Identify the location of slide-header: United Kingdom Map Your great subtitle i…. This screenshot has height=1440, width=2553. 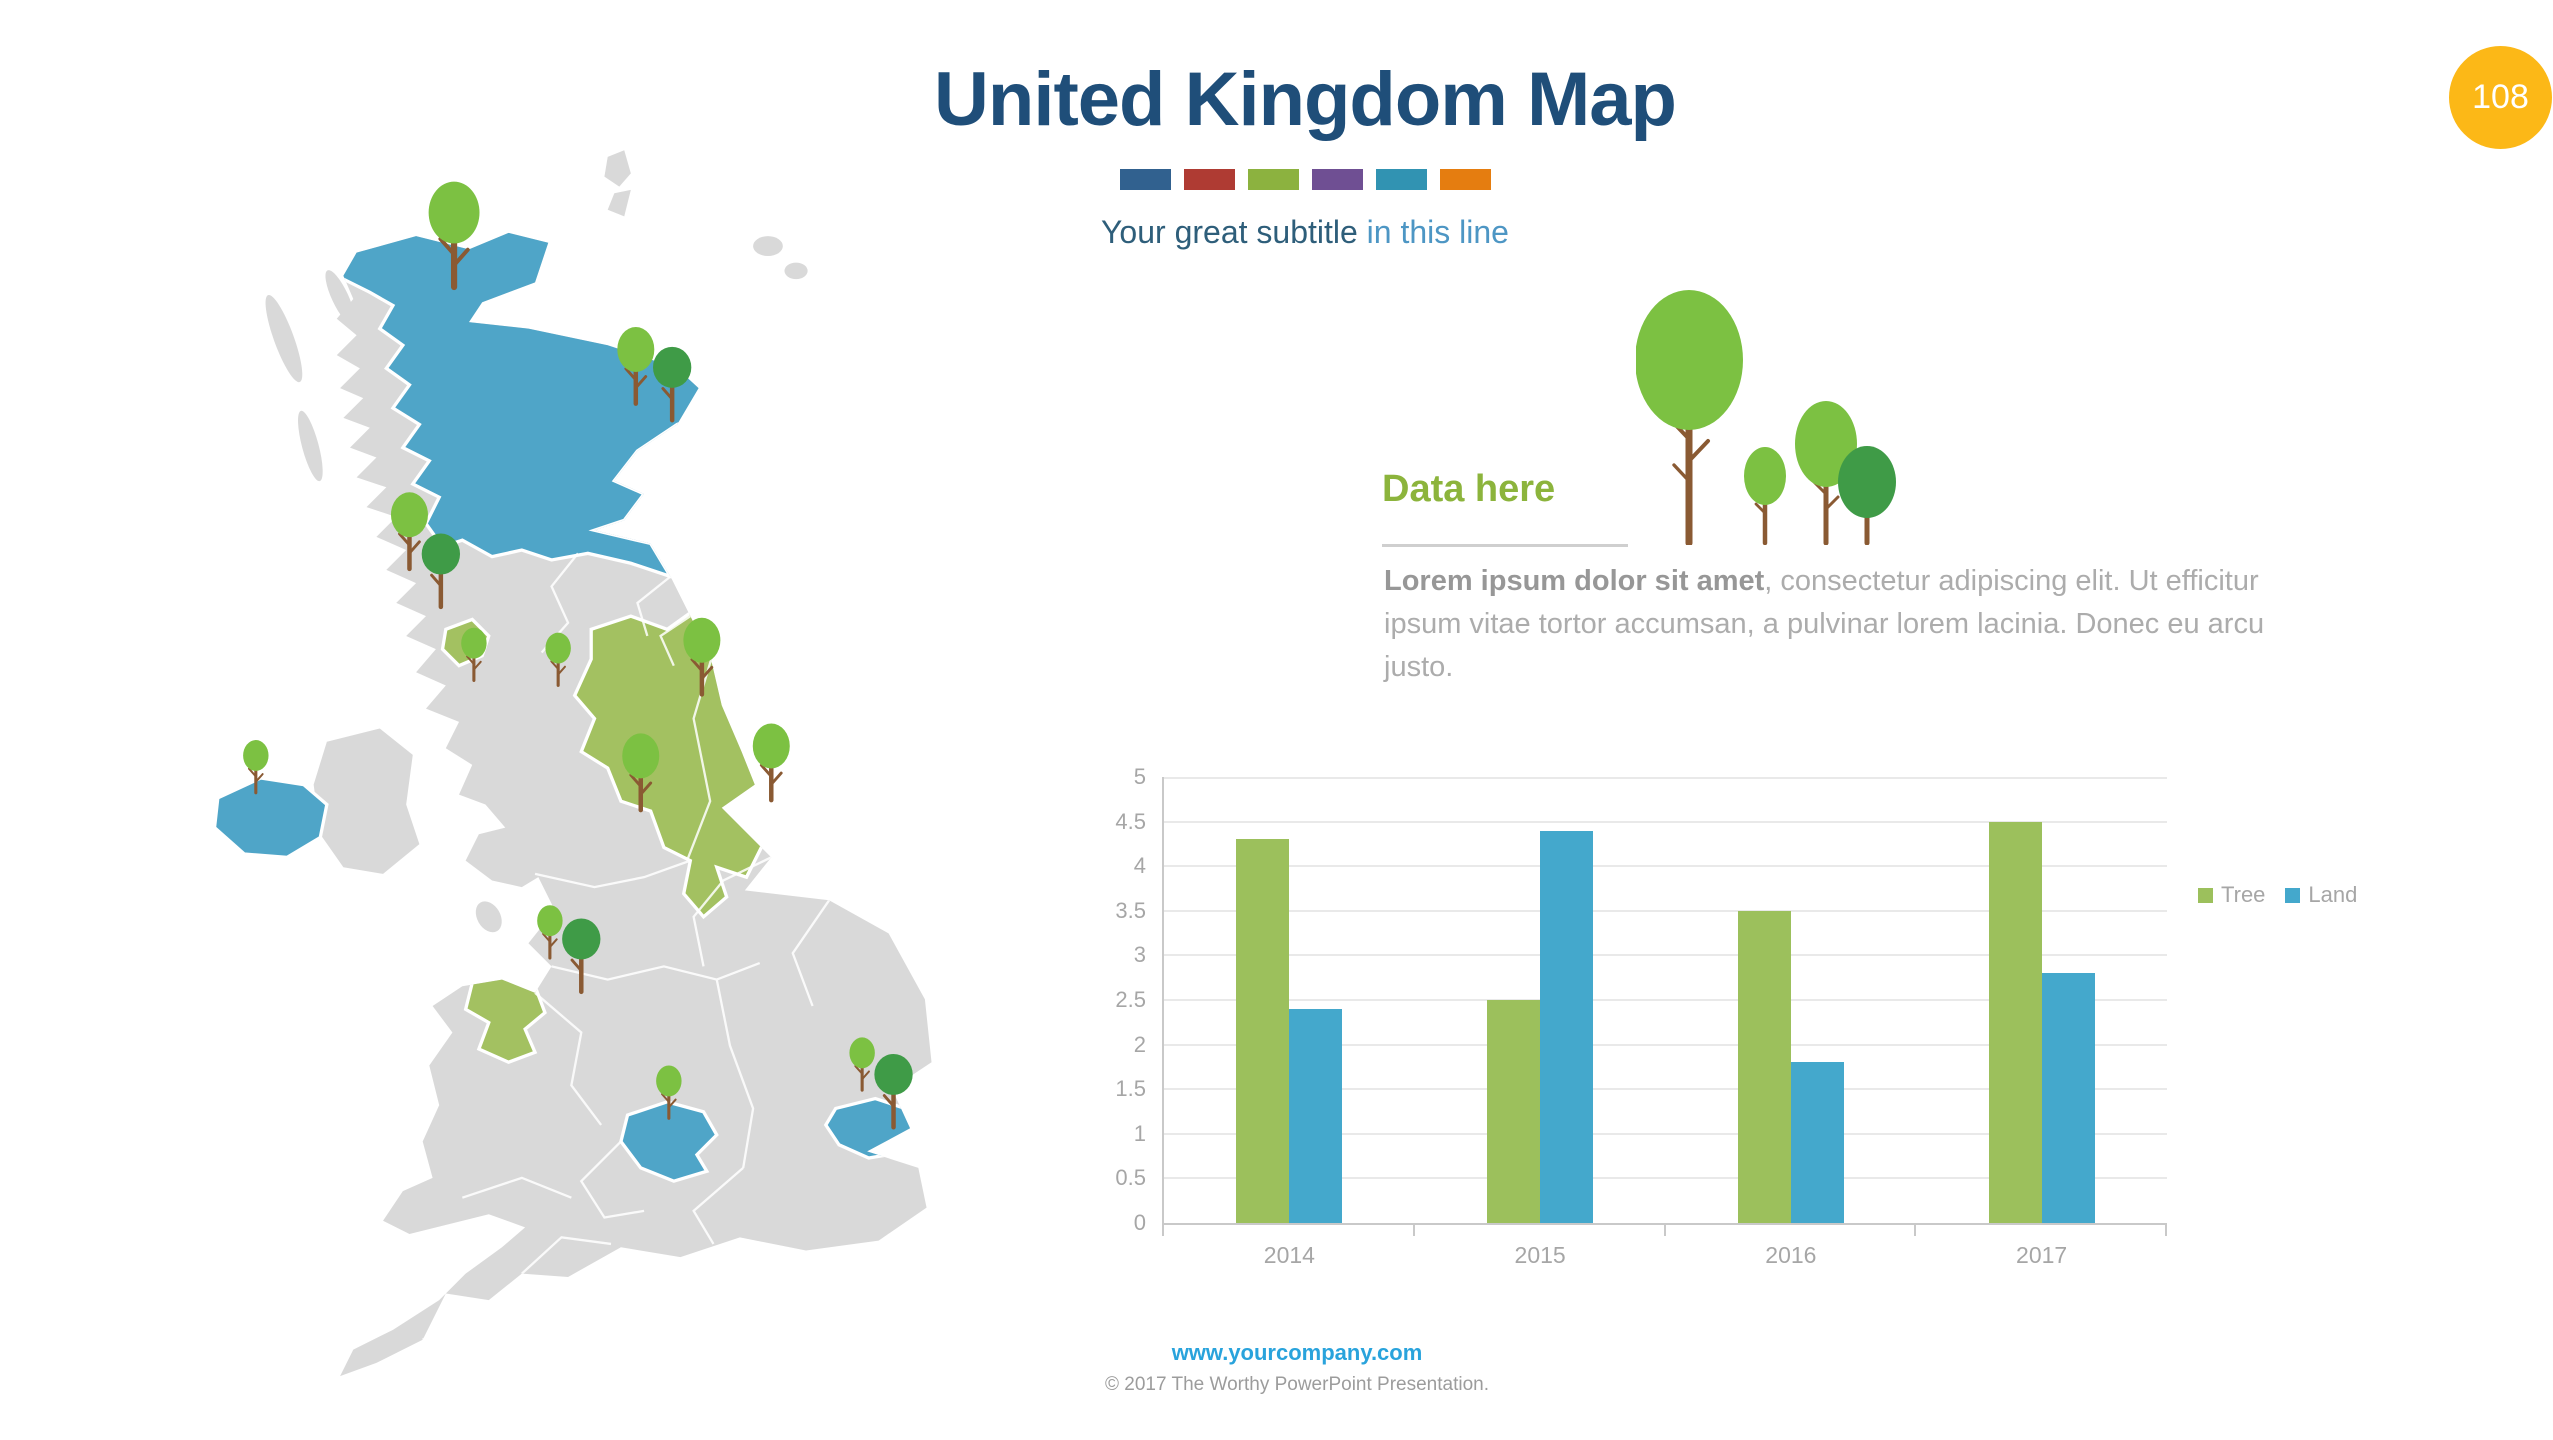
(1305, 153).